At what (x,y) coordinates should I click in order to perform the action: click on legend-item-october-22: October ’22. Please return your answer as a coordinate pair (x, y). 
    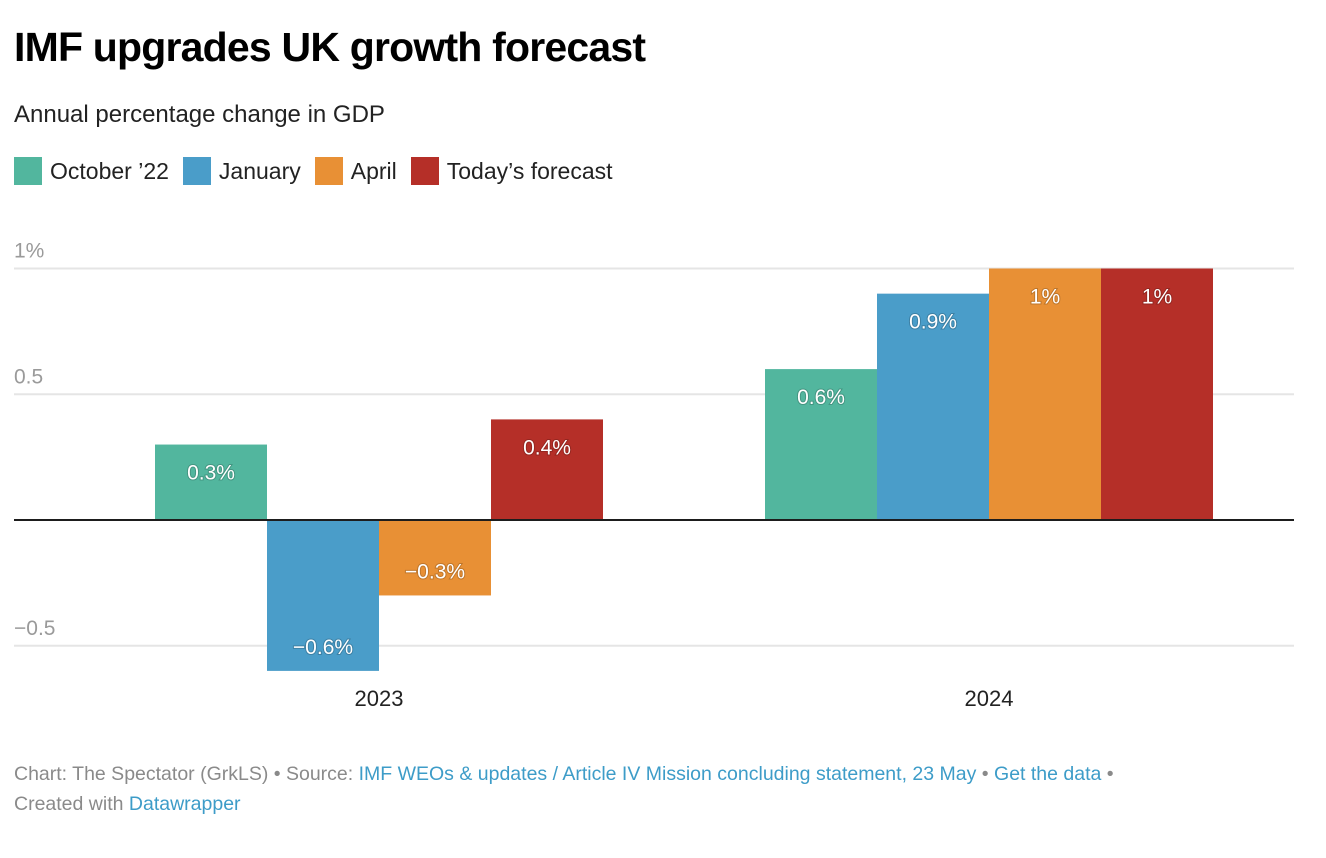
    Looking at the image, I should click on (91, 171).